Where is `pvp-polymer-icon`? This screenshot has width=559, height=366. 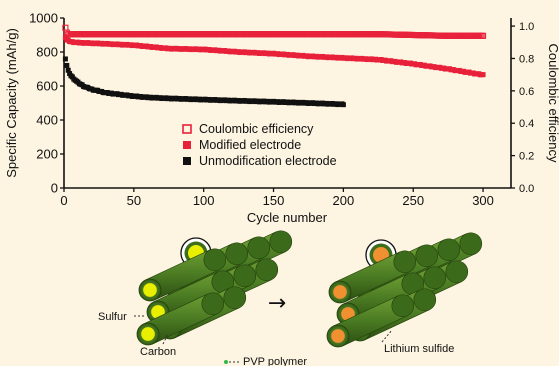 pvp-polymer-icon is located at coordinates (226, 362).